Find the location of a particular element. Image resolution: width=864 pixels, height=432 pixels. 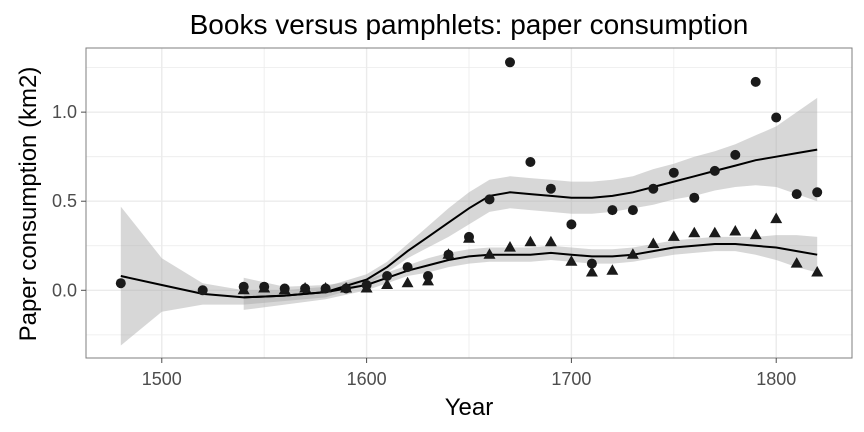

confidence-band-triangle is located at coordinates (530, 272).